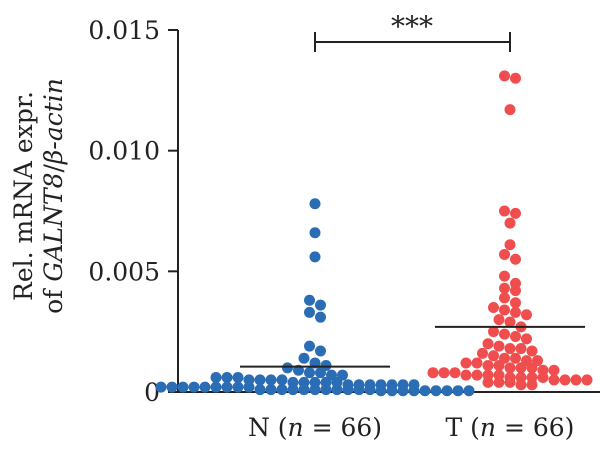 Image resolution: width=600 pixels, height=451 pixels. Describe the element at coordinates (124, 30) in the screenshot. I see `y-tick-label: 0.015` at that location.